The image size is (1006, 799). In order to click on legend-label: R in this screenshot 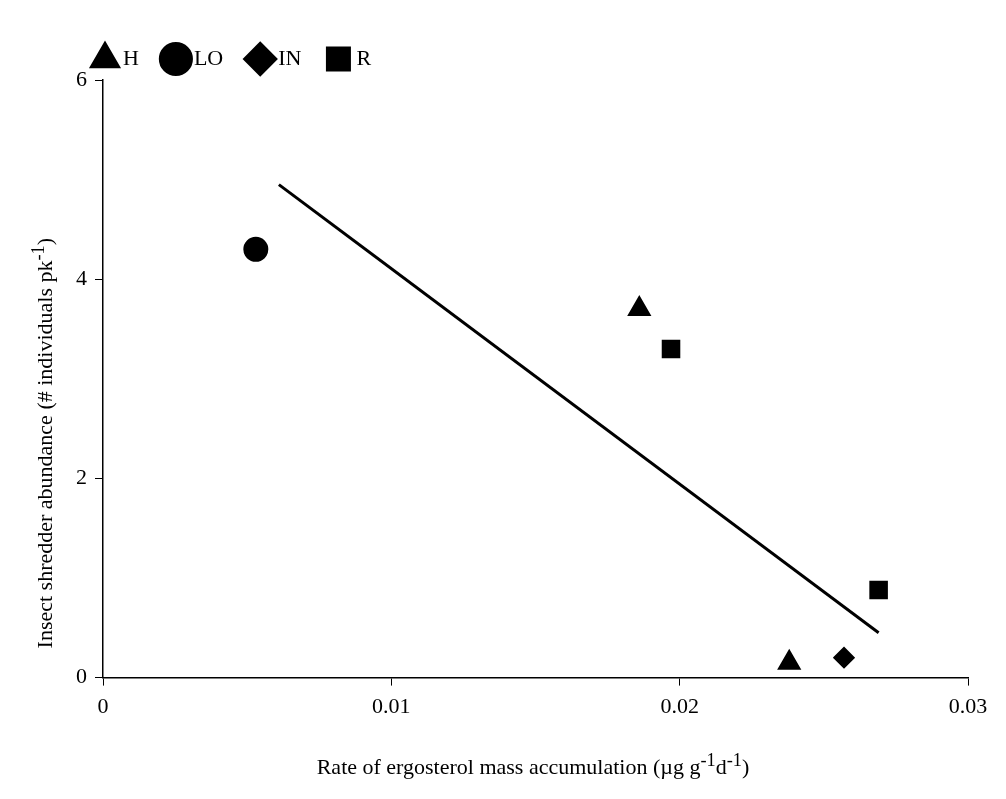, I will do `click(364, 57)`.